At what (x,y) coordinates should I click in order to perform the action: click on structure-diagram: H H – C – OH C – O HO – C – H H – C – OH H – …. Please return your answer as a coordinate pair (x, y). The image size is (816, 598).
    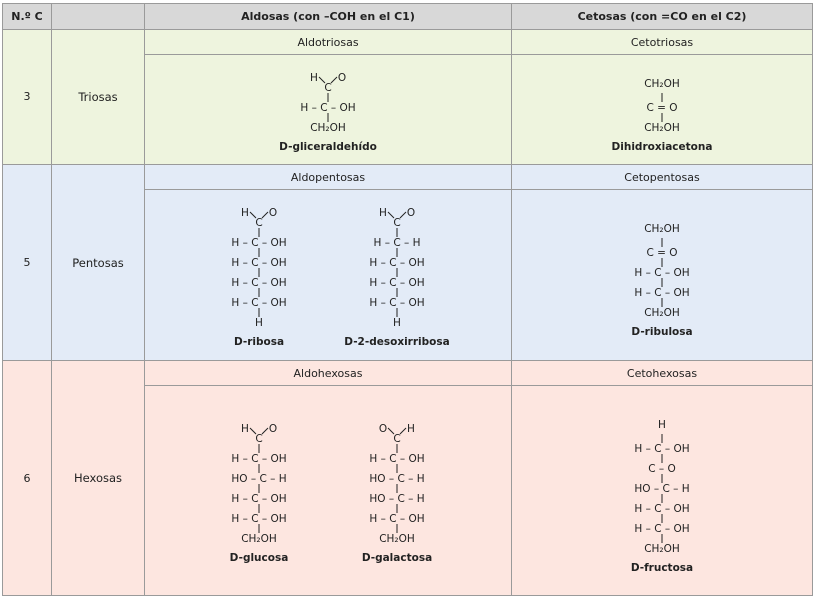
    Looking at the image, I should click on (661, 487).